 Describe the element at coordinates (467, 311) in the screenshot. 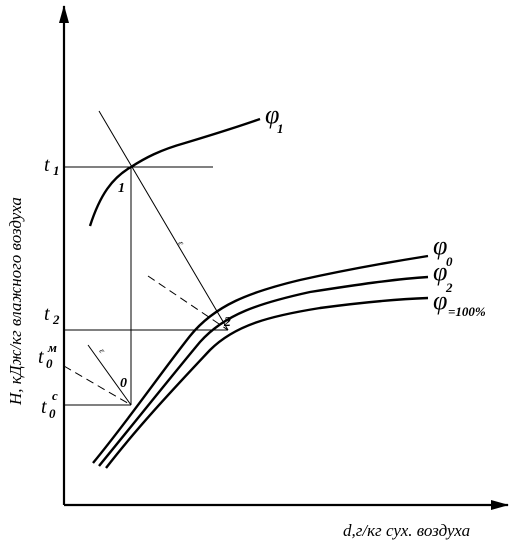

I see `svg-text: =100%` at that location.